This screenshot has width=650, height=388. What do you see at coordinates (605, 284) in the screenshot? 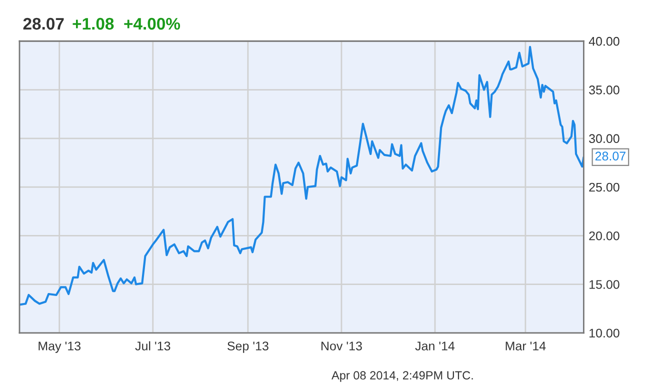
I see `y-tick-label: 15.00` at bounding box center [605, 284].